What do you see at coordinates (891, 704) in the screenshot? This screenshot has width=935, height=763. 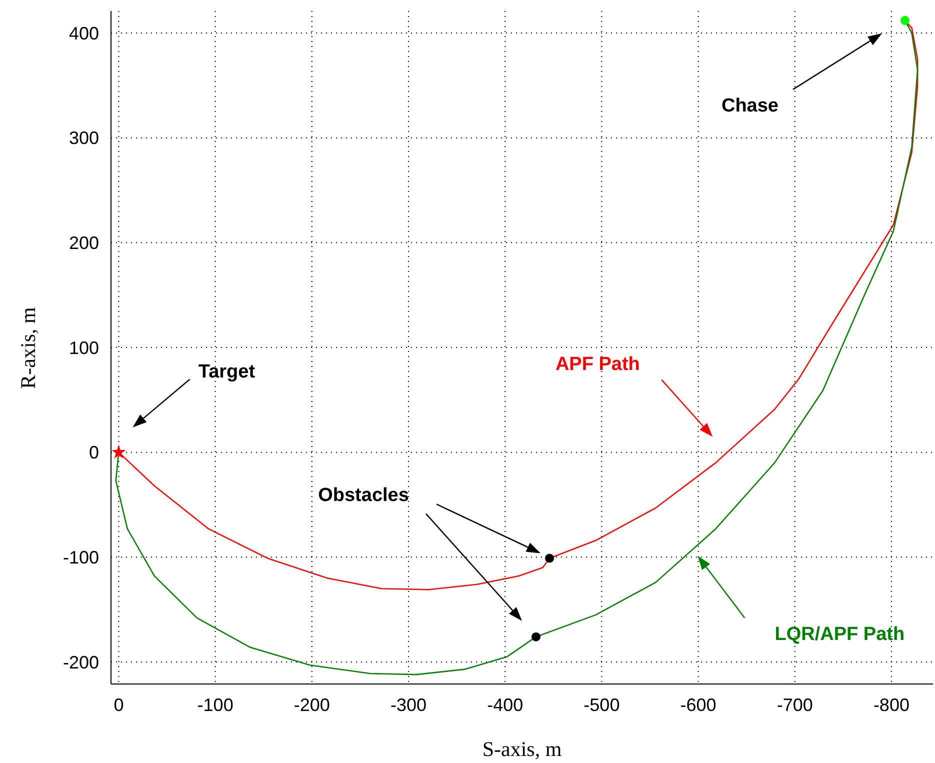 I see `x-tick-label: -800` at bounding box center [891, 704].